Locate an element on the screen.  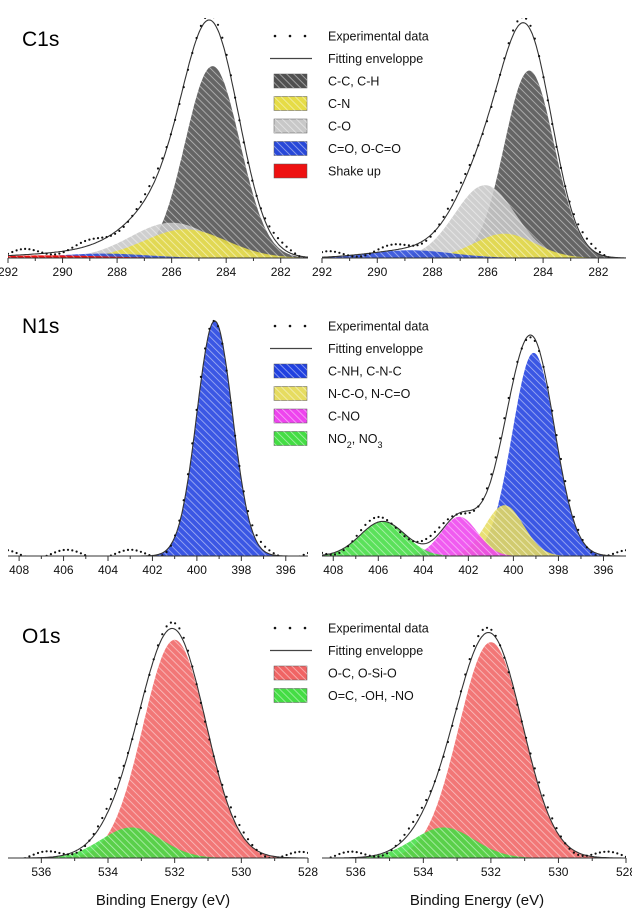
x-tick-label: 290 is located at coordinates (63, 272).